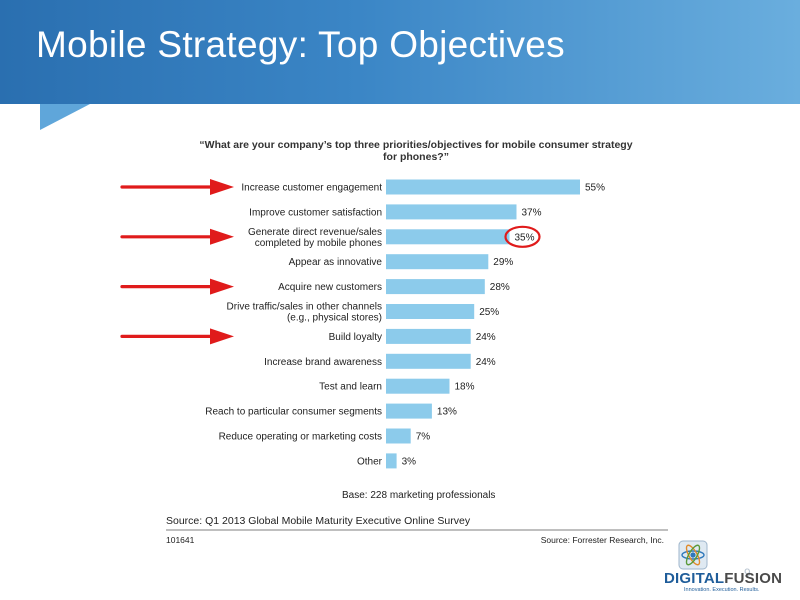 This screenshot has height=600, width=800. I want to click on logo-word-1: DIGITAL, so click(694, 578).